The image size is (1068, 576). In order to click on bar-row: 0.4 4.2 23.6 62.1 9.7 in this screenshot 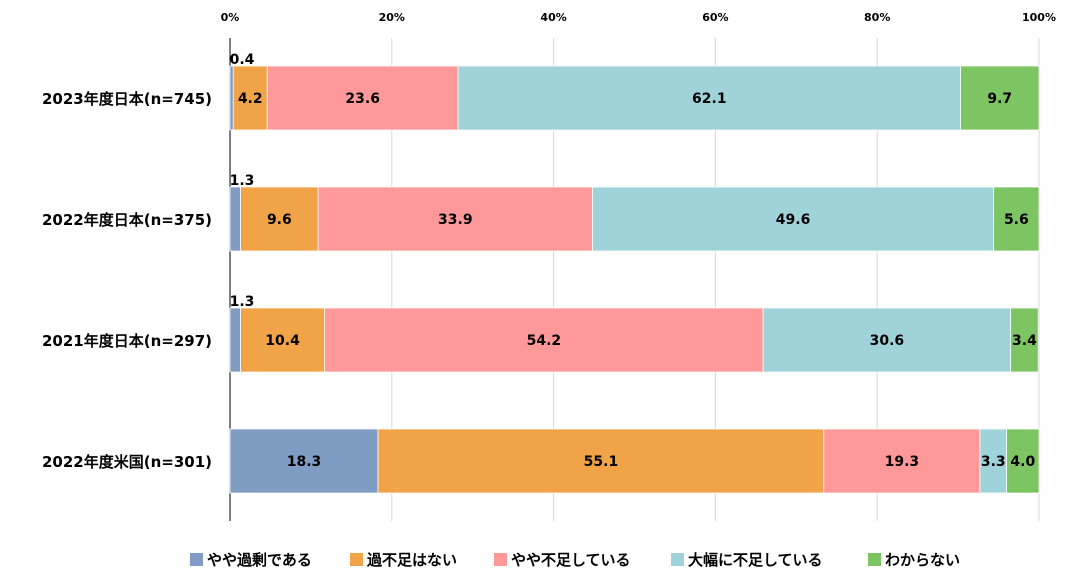, I will do `click(634, 91)`.